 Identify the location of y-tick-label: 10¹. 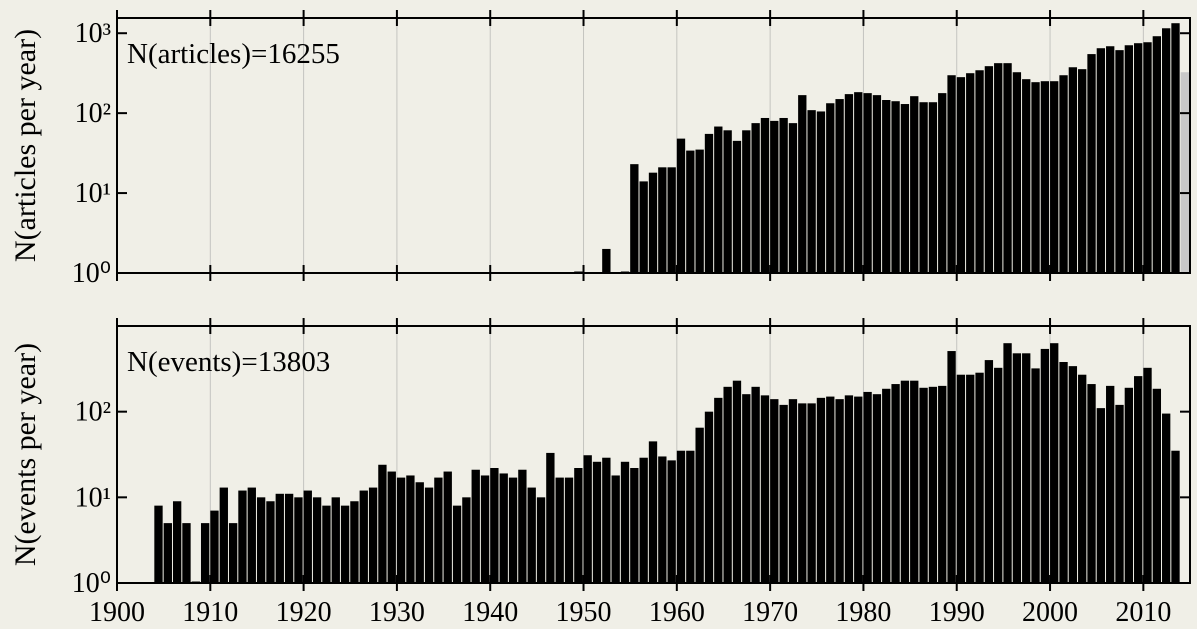
(93, 193).